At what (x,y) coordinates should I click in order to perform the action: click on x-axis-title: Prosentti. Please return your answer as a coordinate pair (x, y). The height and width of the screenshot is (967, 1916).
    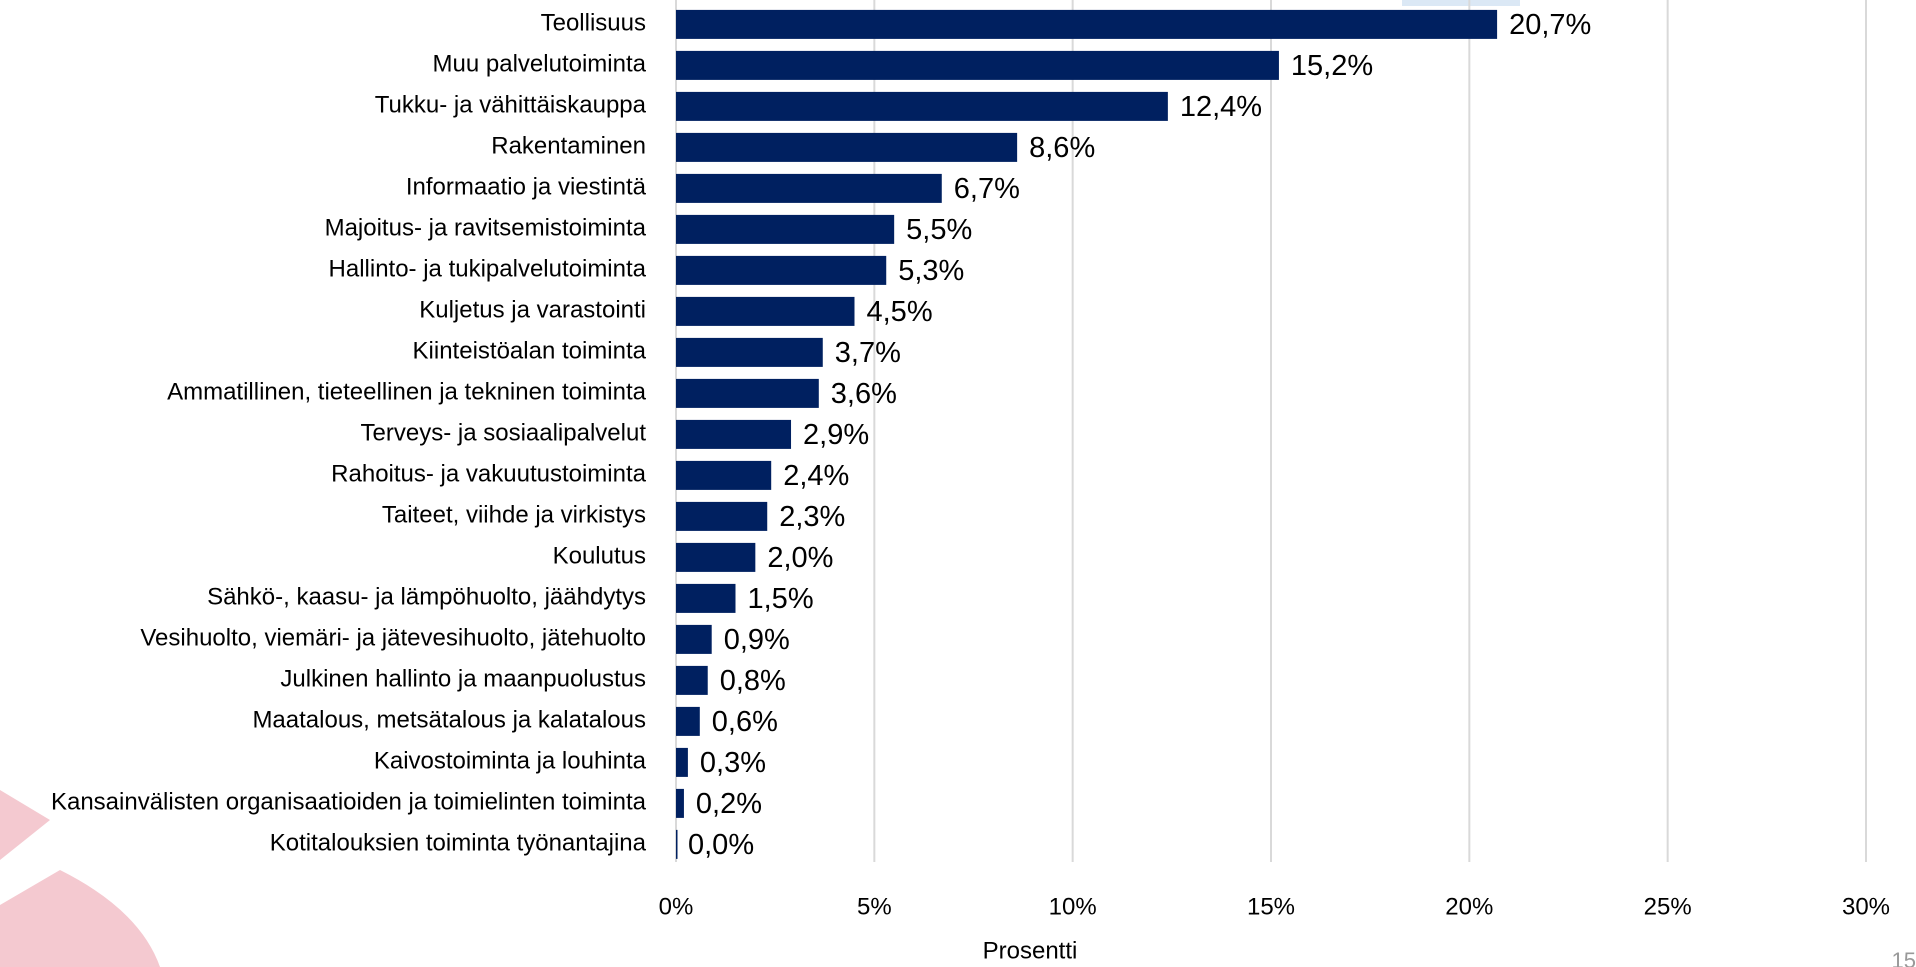
    Looking at the image, I should click on (1030, 950).